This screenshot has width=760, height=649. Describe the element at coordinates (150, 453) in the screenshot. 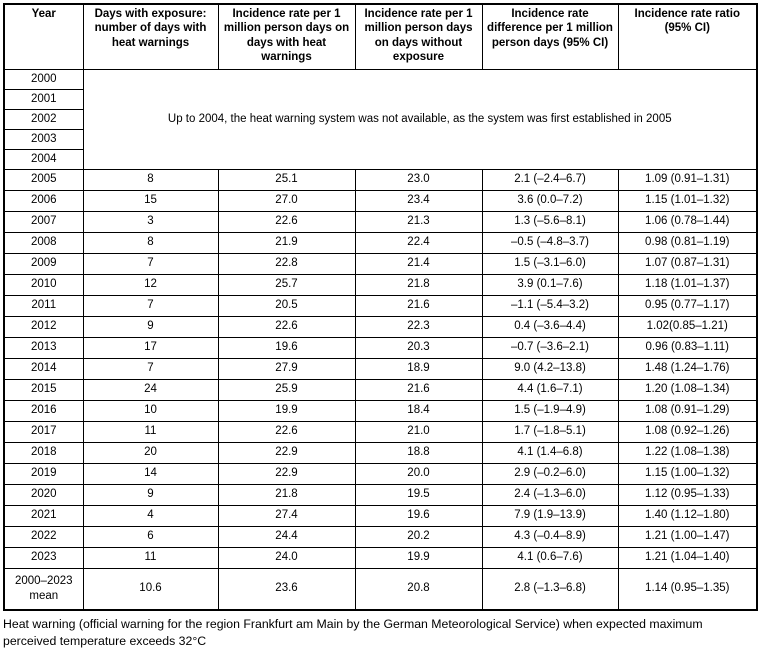

I see `days-cell: 20` at that location.